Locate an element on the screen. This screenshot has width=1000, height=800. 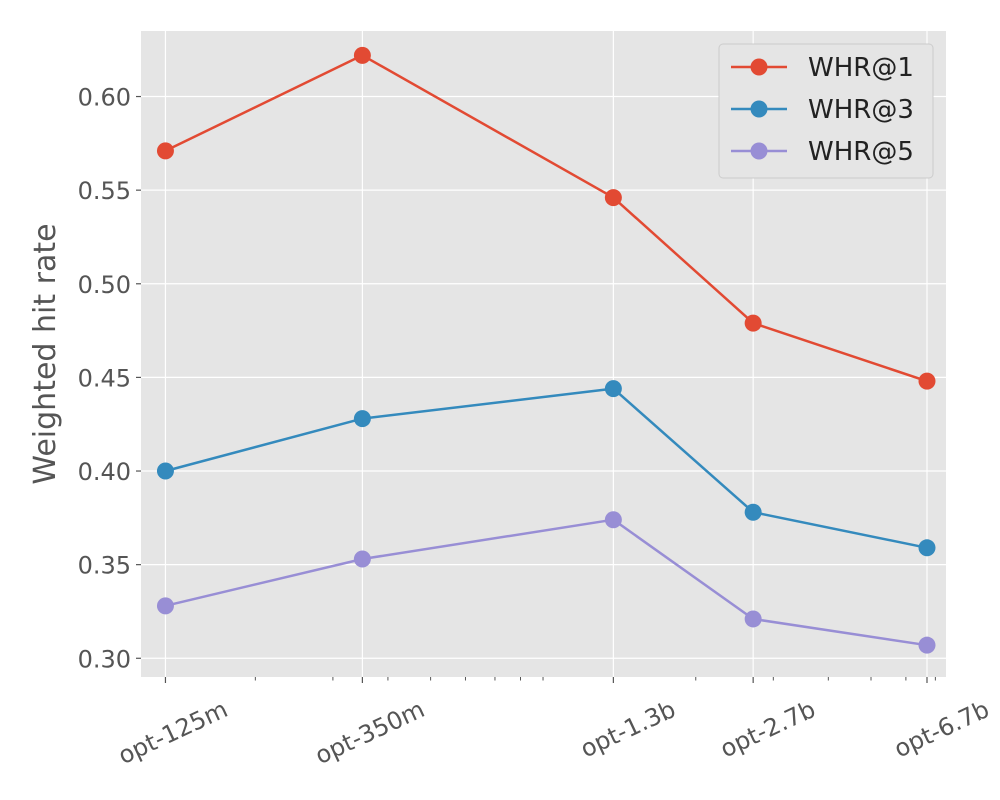
y-tick-label: 0.50 is located at coordinates (104, 285).